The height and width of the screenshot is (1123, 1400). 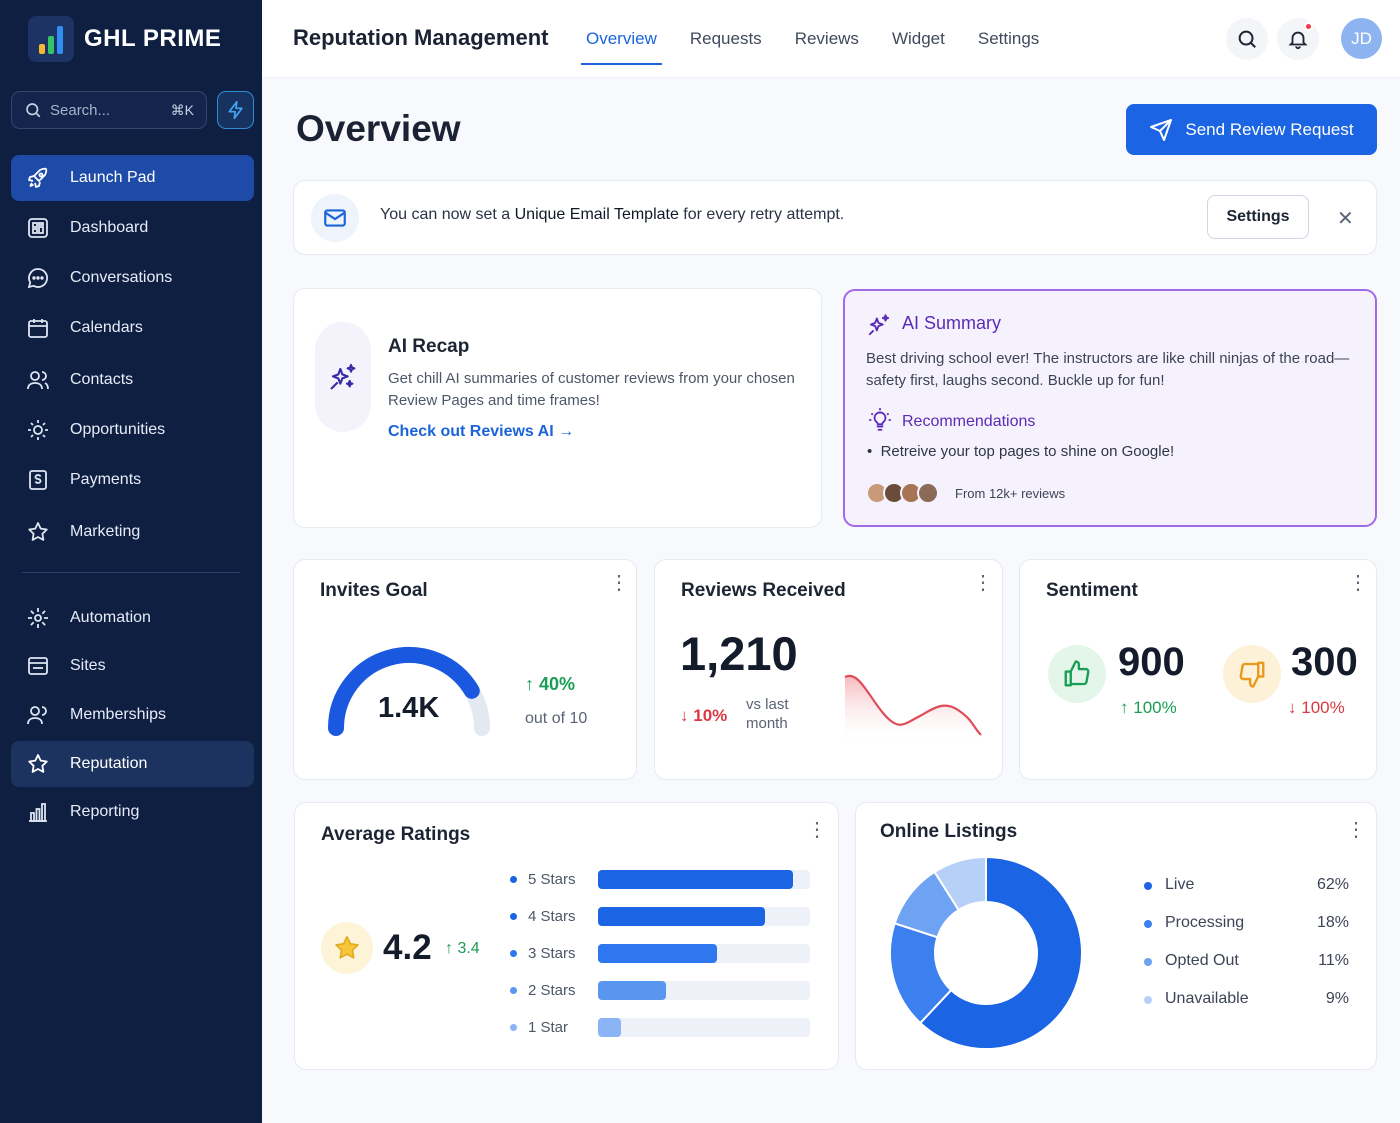 What do you see at coordinates (960, 884) in the screenshot?
I see `donut-slice` at bounding box center [960, 884].